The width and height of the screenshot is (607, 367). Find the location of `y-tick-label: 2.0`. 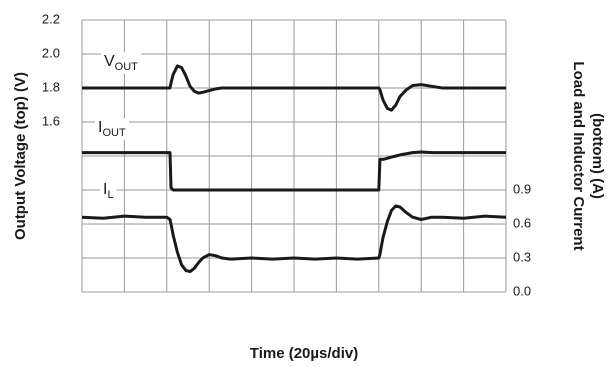

y-tick-label: 2.0 is located at coordinates (51, 52).